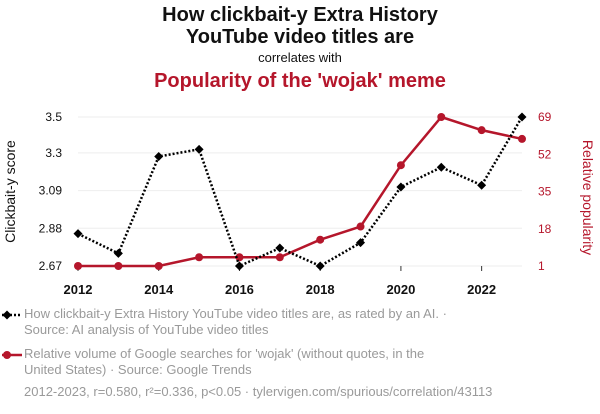 This screenshot has width=600, height=414. What do you see at coordinates (588, 197) in the screenshot?
I see `y-axis-right-label: Relative popularity` at bounding box center [588, 197].